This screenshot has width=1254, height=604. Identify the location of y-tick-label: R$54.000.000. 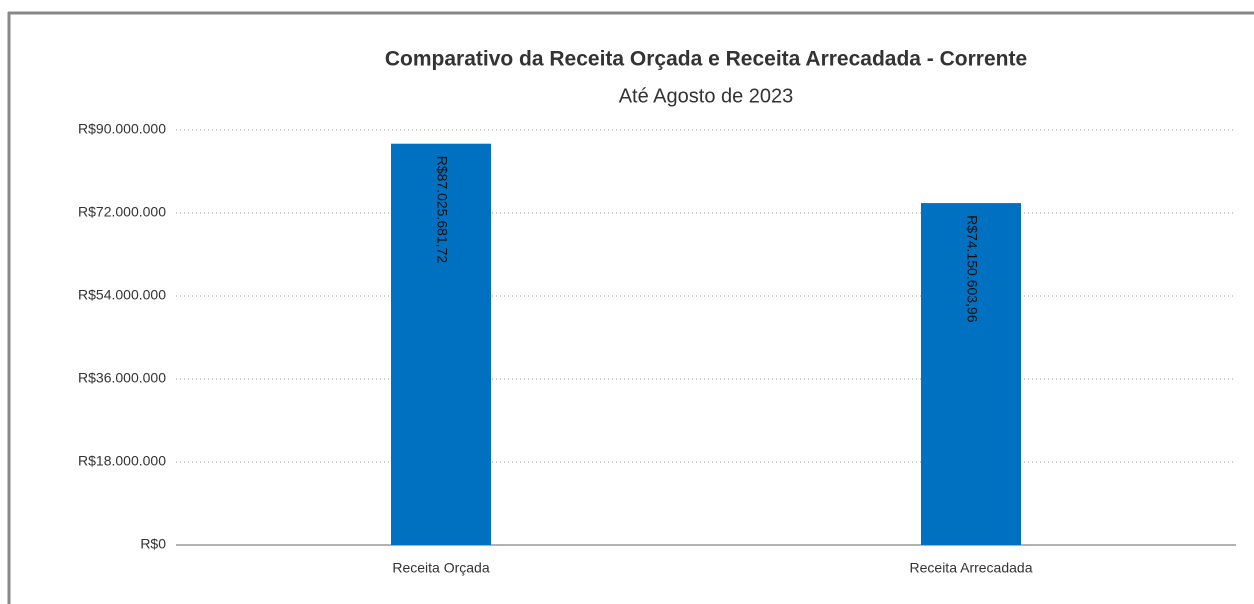
(122, 295).